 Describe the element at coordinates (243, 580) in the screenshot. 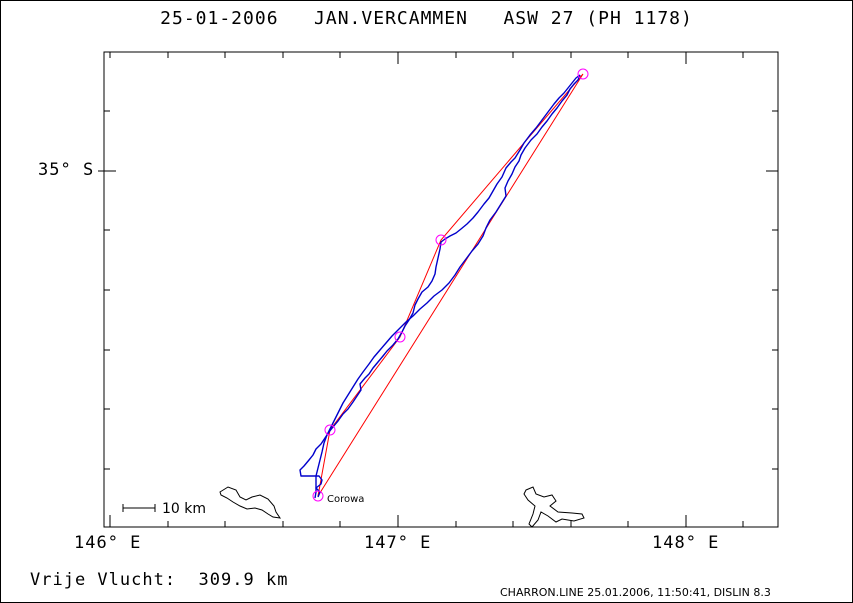

I see `distance-value: 309.9 km` at that location.